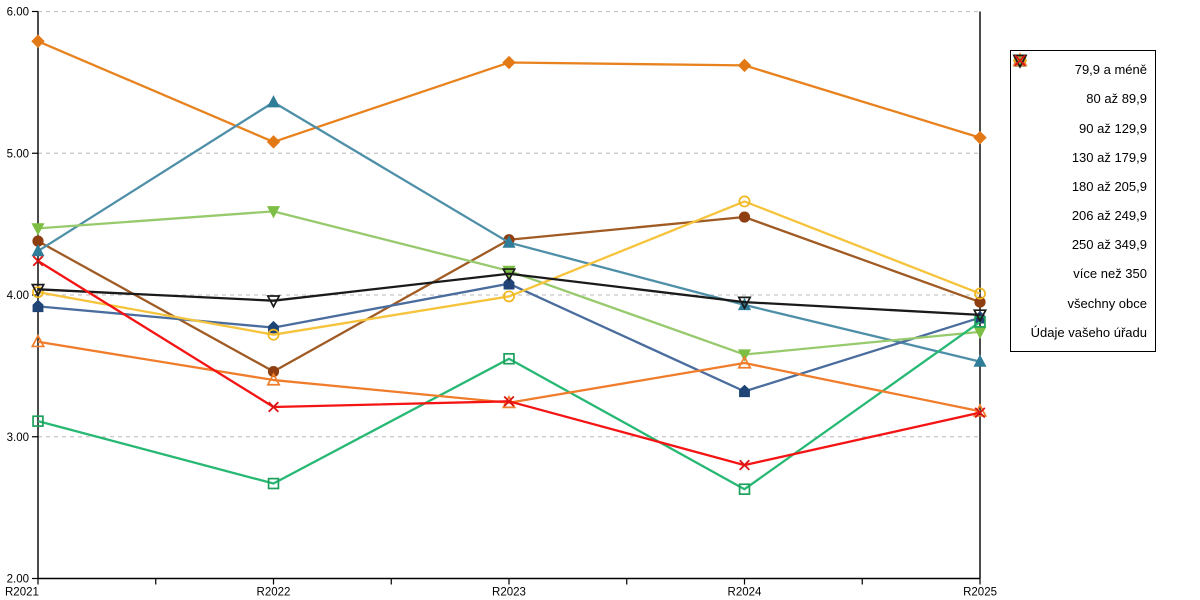 The image size is (1200, 600). I want to click on legend-item-6: 206 až 249,9, so click(1083, 142).